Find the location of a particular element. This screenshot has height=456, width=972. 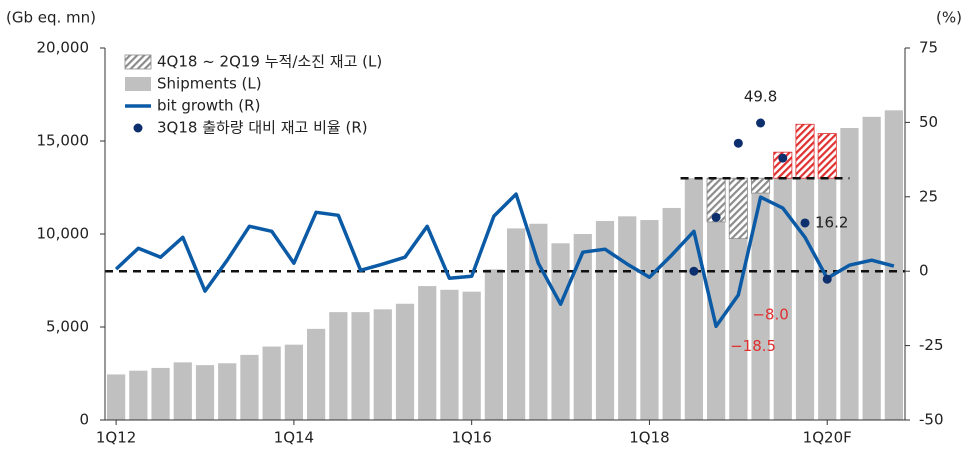

x-tick-label: 1Q18 is located at coordinates (649, 438).